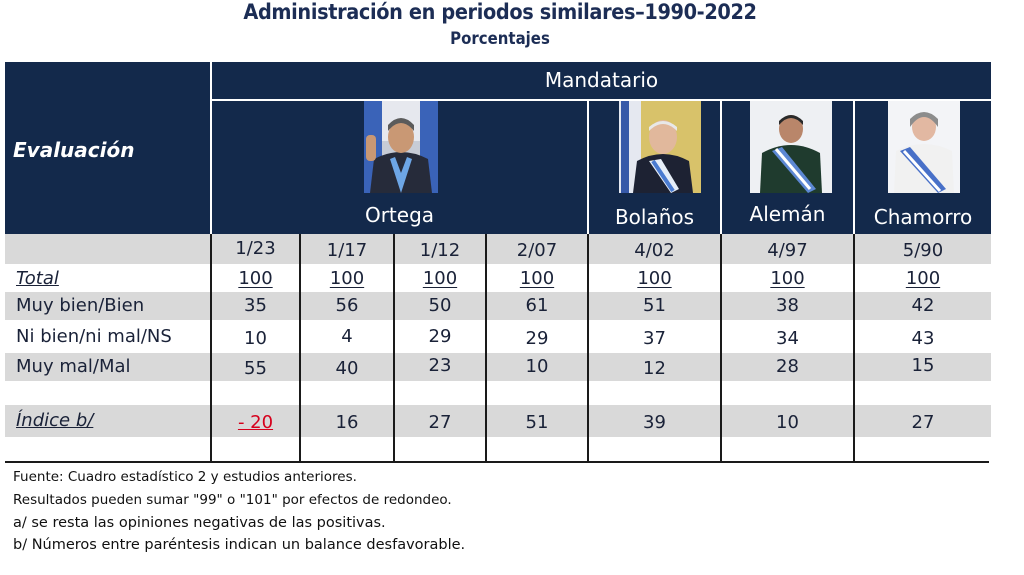  What do you see at coordinates (347, 336) in the screenshot?
I see `table-cell: 4` at bounding box center [347, 336].